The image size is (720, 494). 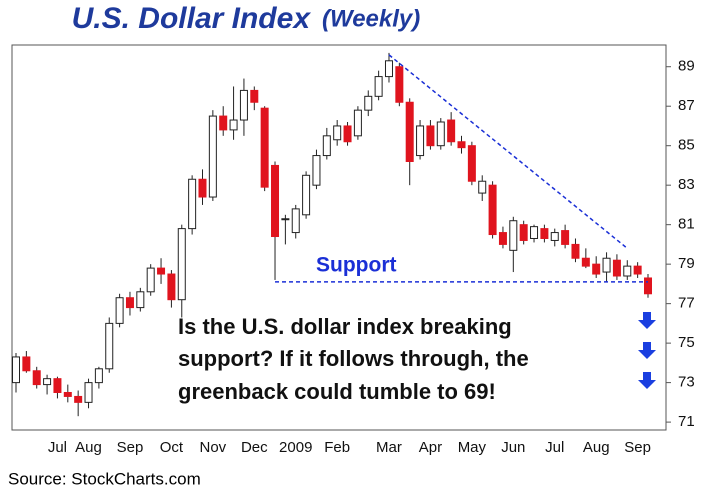 What do you see at coordinates (686, 66) in the screenshot?
I see `y-tick-label: 89` at bounding box center [686, 66].